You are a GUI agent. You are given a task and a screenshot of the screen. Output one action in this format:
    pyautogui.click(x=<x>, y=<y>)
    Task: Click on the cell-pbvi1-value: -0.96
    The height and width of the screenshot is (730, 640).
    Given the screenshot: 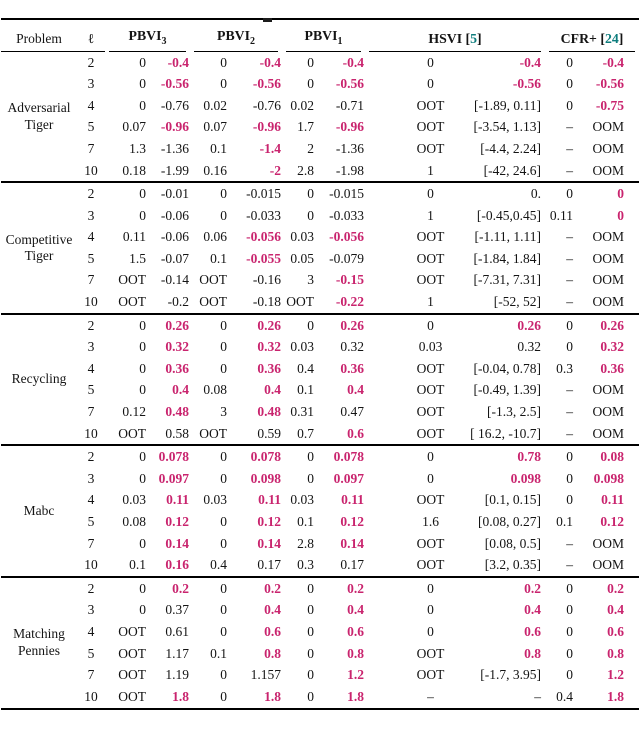 What is the action you would take?
    pyautogui.click(x=349, y=127)
    